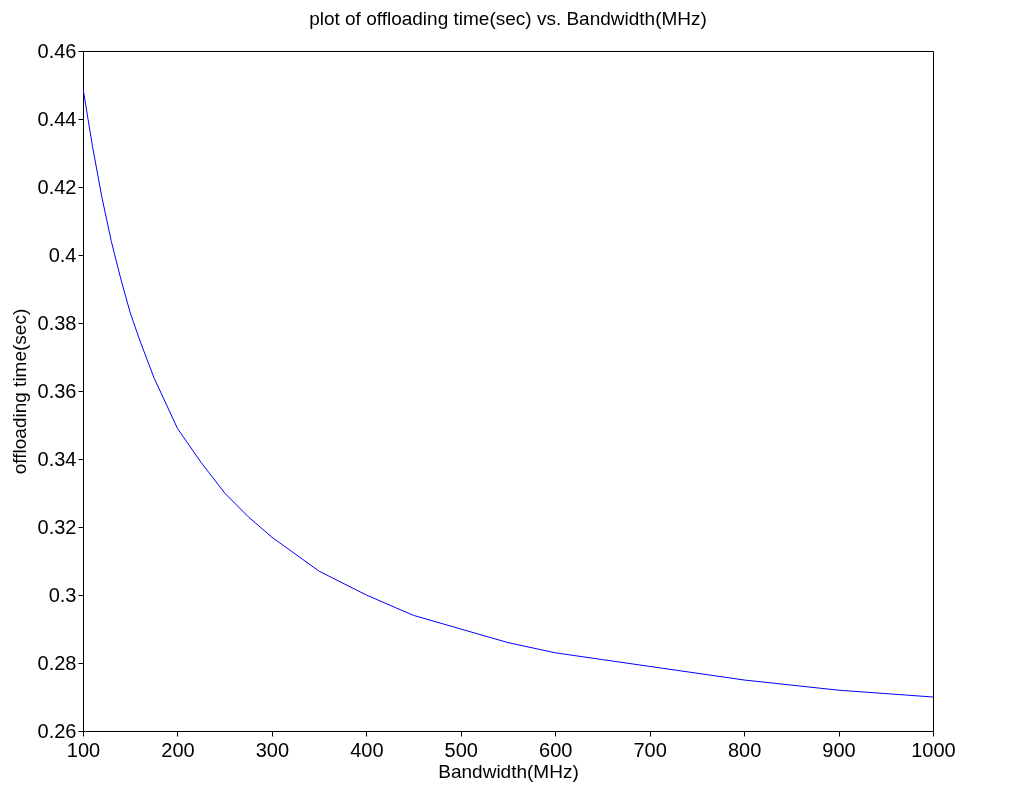  What do you see at coordinates (57, 118) in the screenshot?
I see `y-tick-label: 0.44` at bounding box center [57, 118].